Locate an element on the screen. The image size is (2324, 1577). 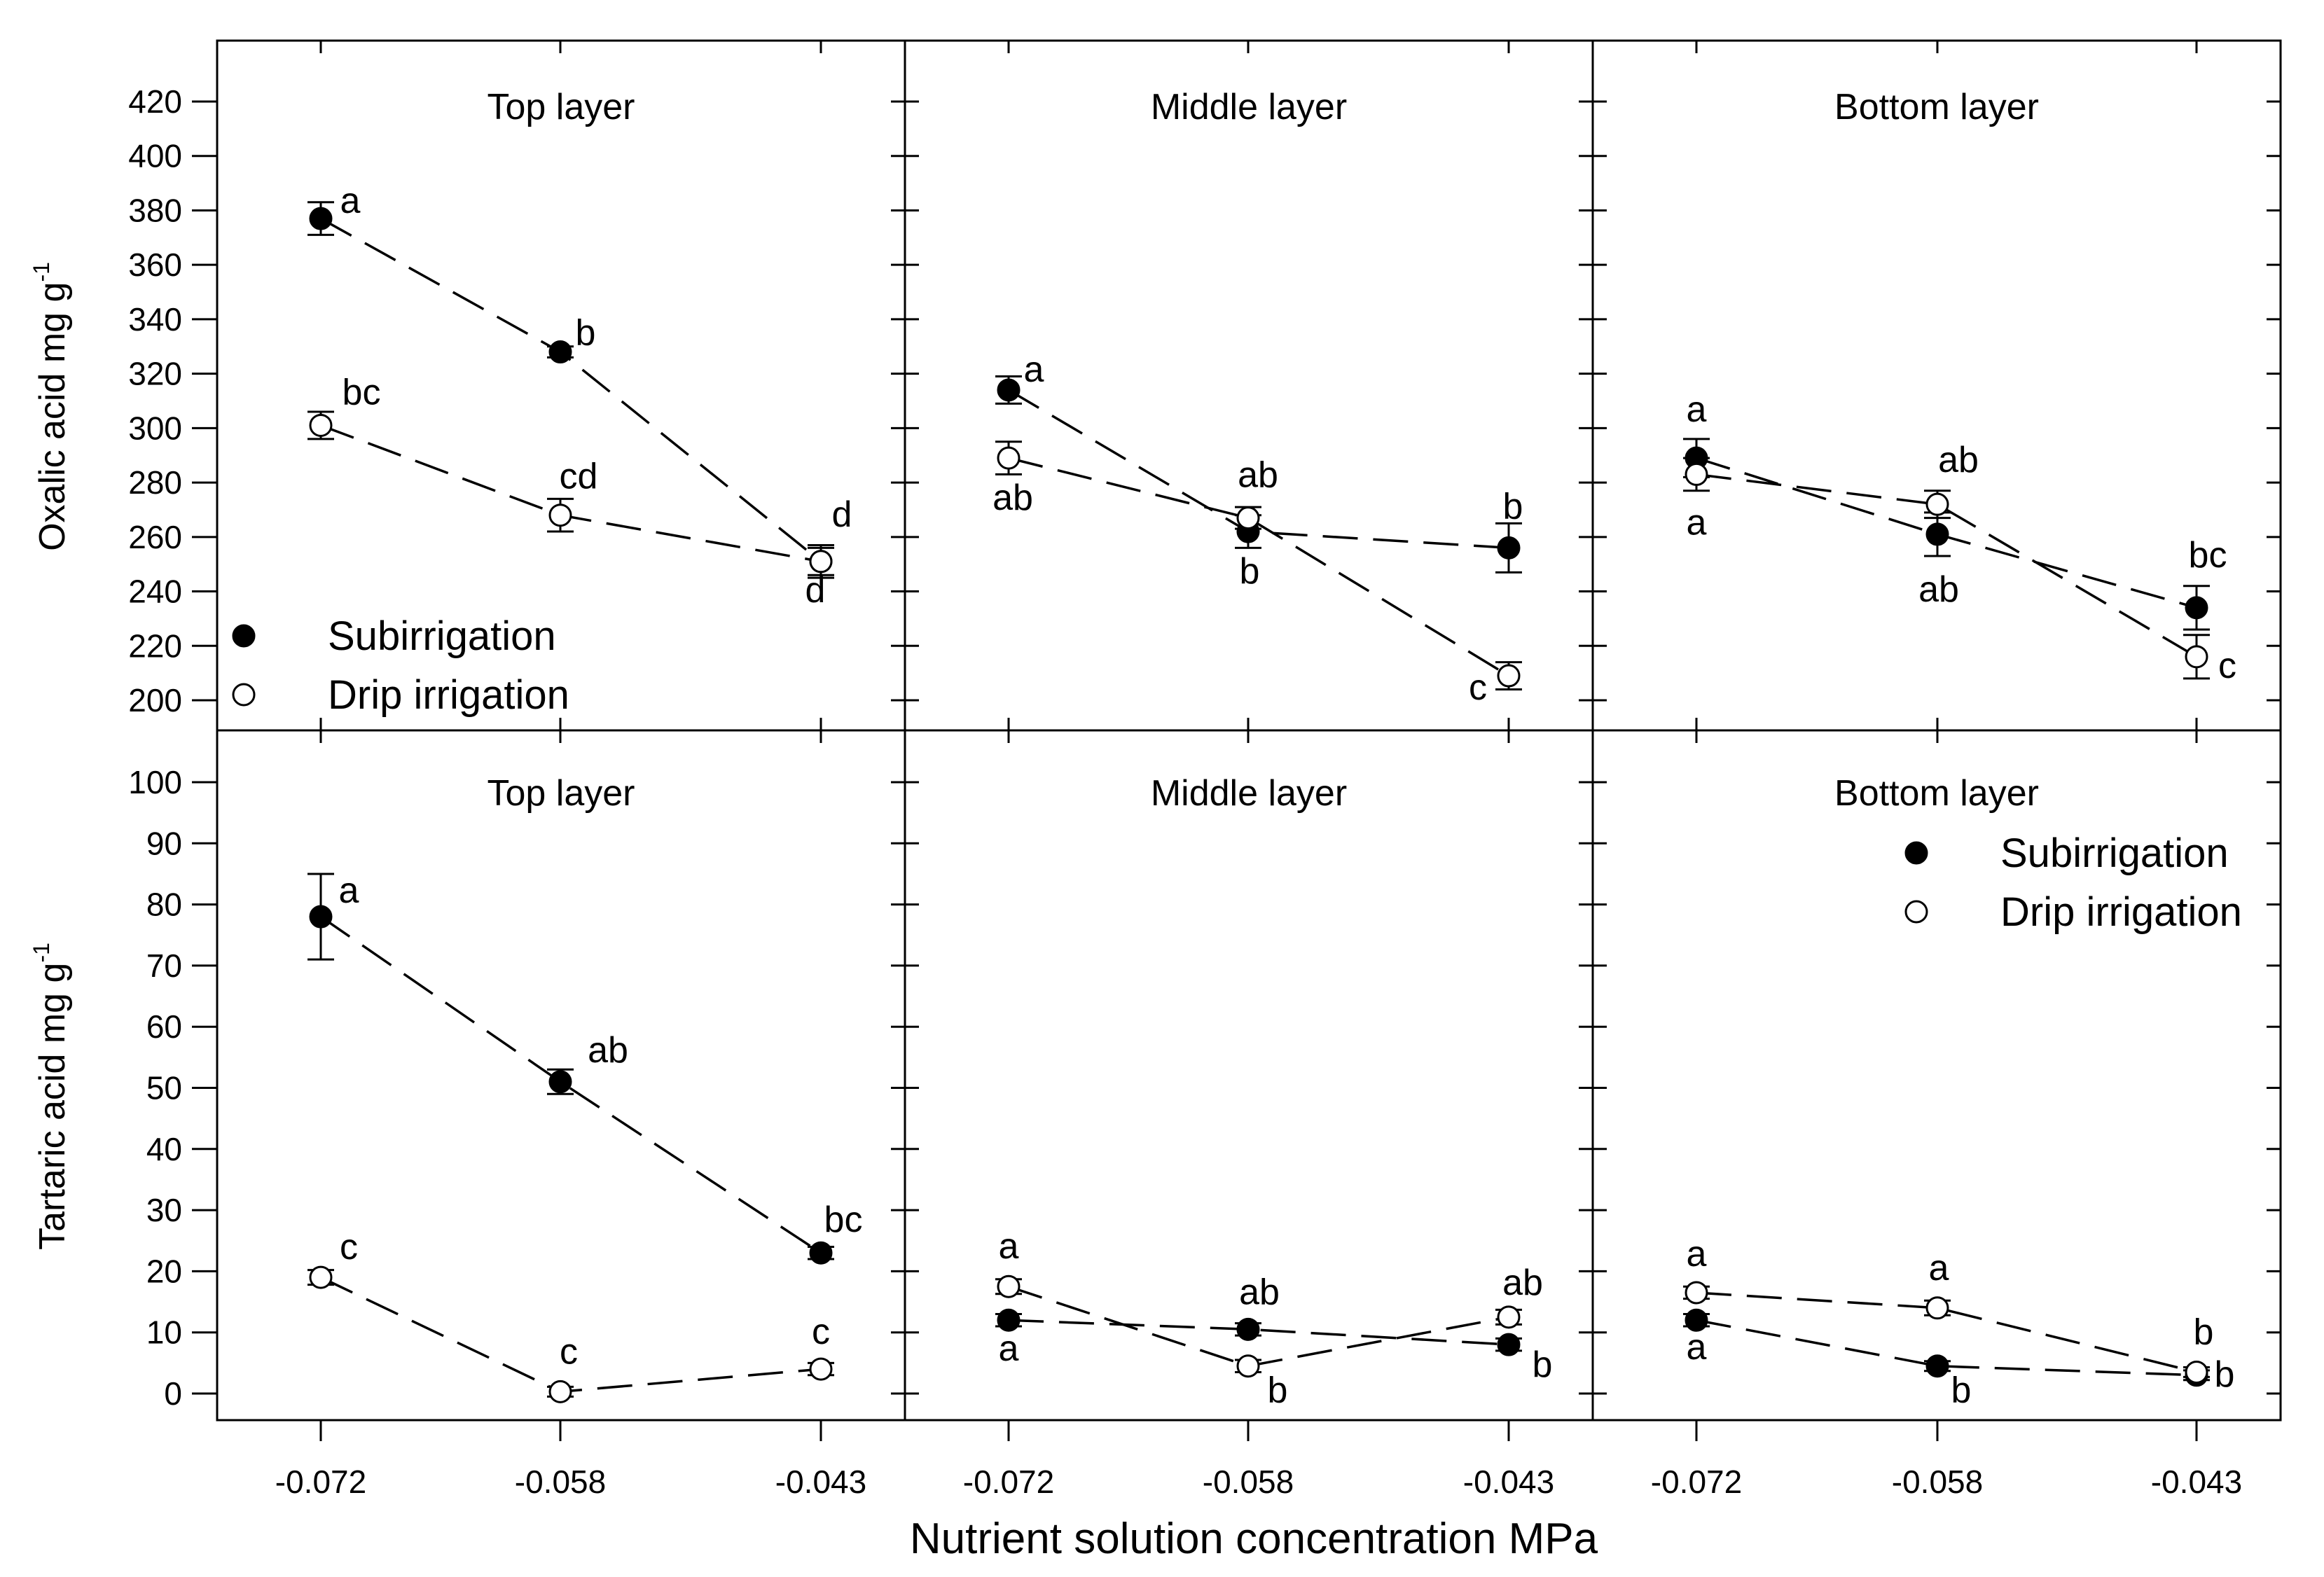
y-tick-label: 240 is located at coordinates (155, 592).